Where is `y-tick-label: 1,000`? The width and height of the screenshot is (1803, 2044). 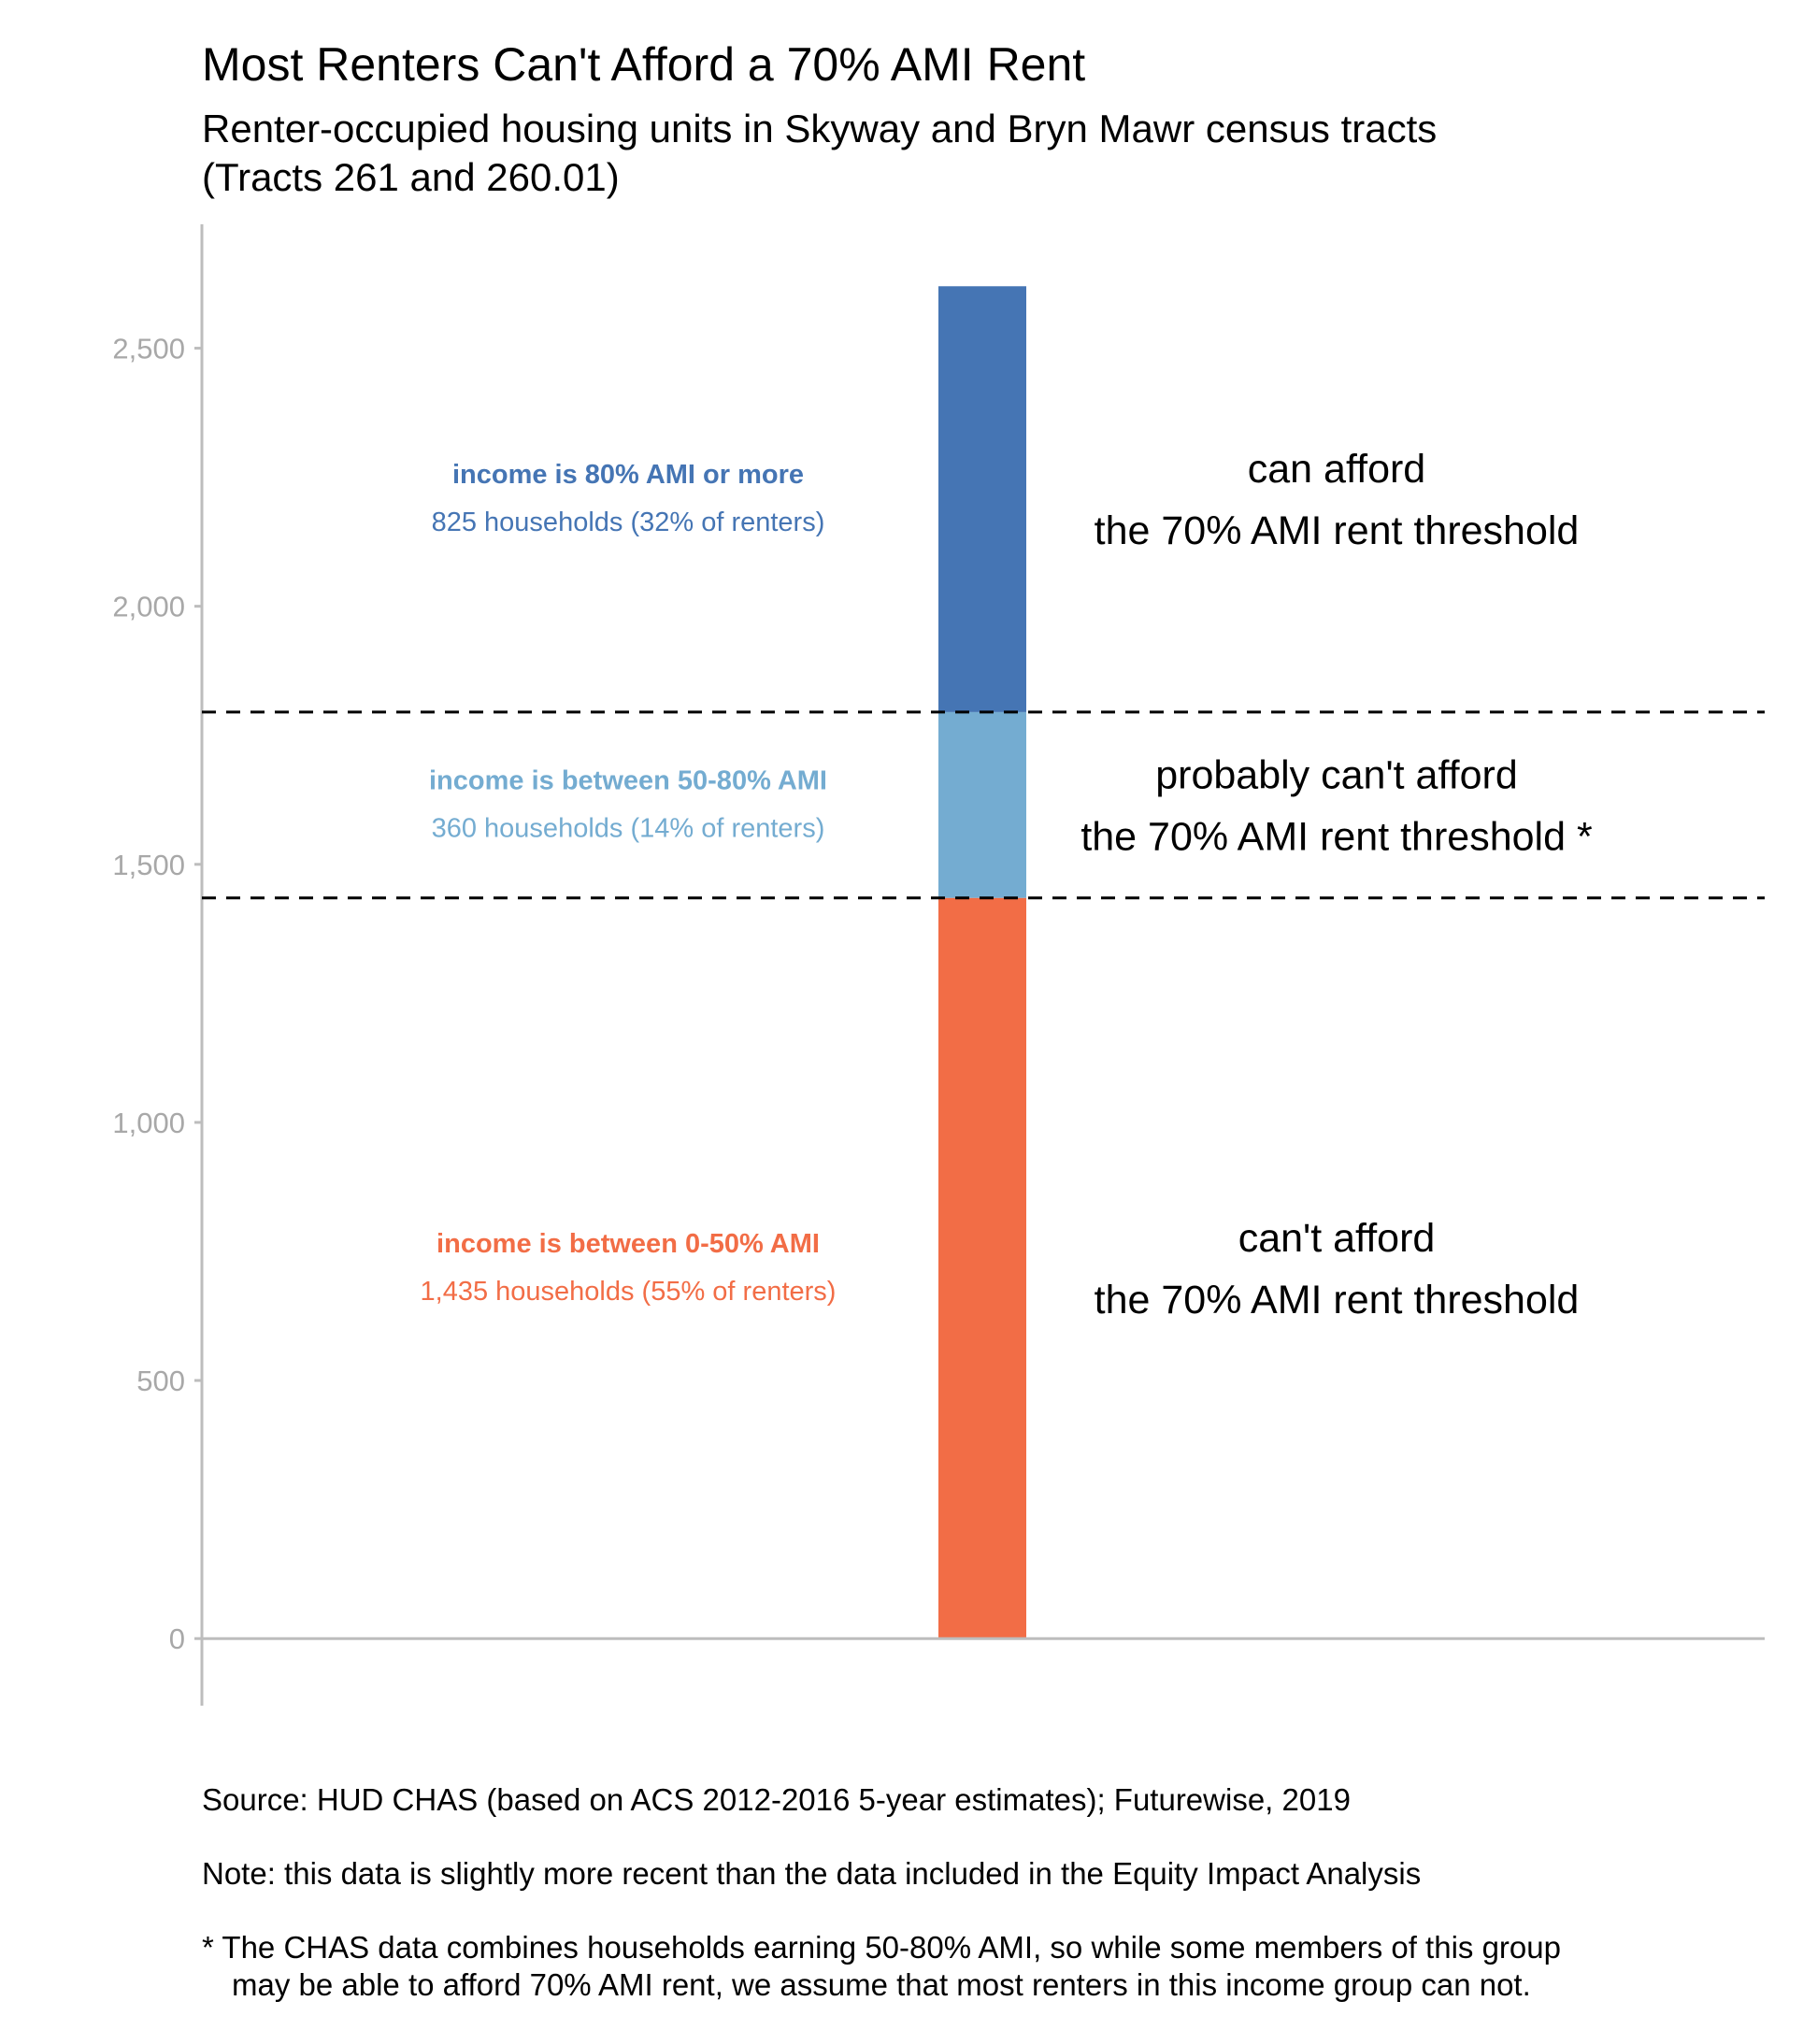 y-tick-label: 1,000 is located at coordinates (148, 1123).